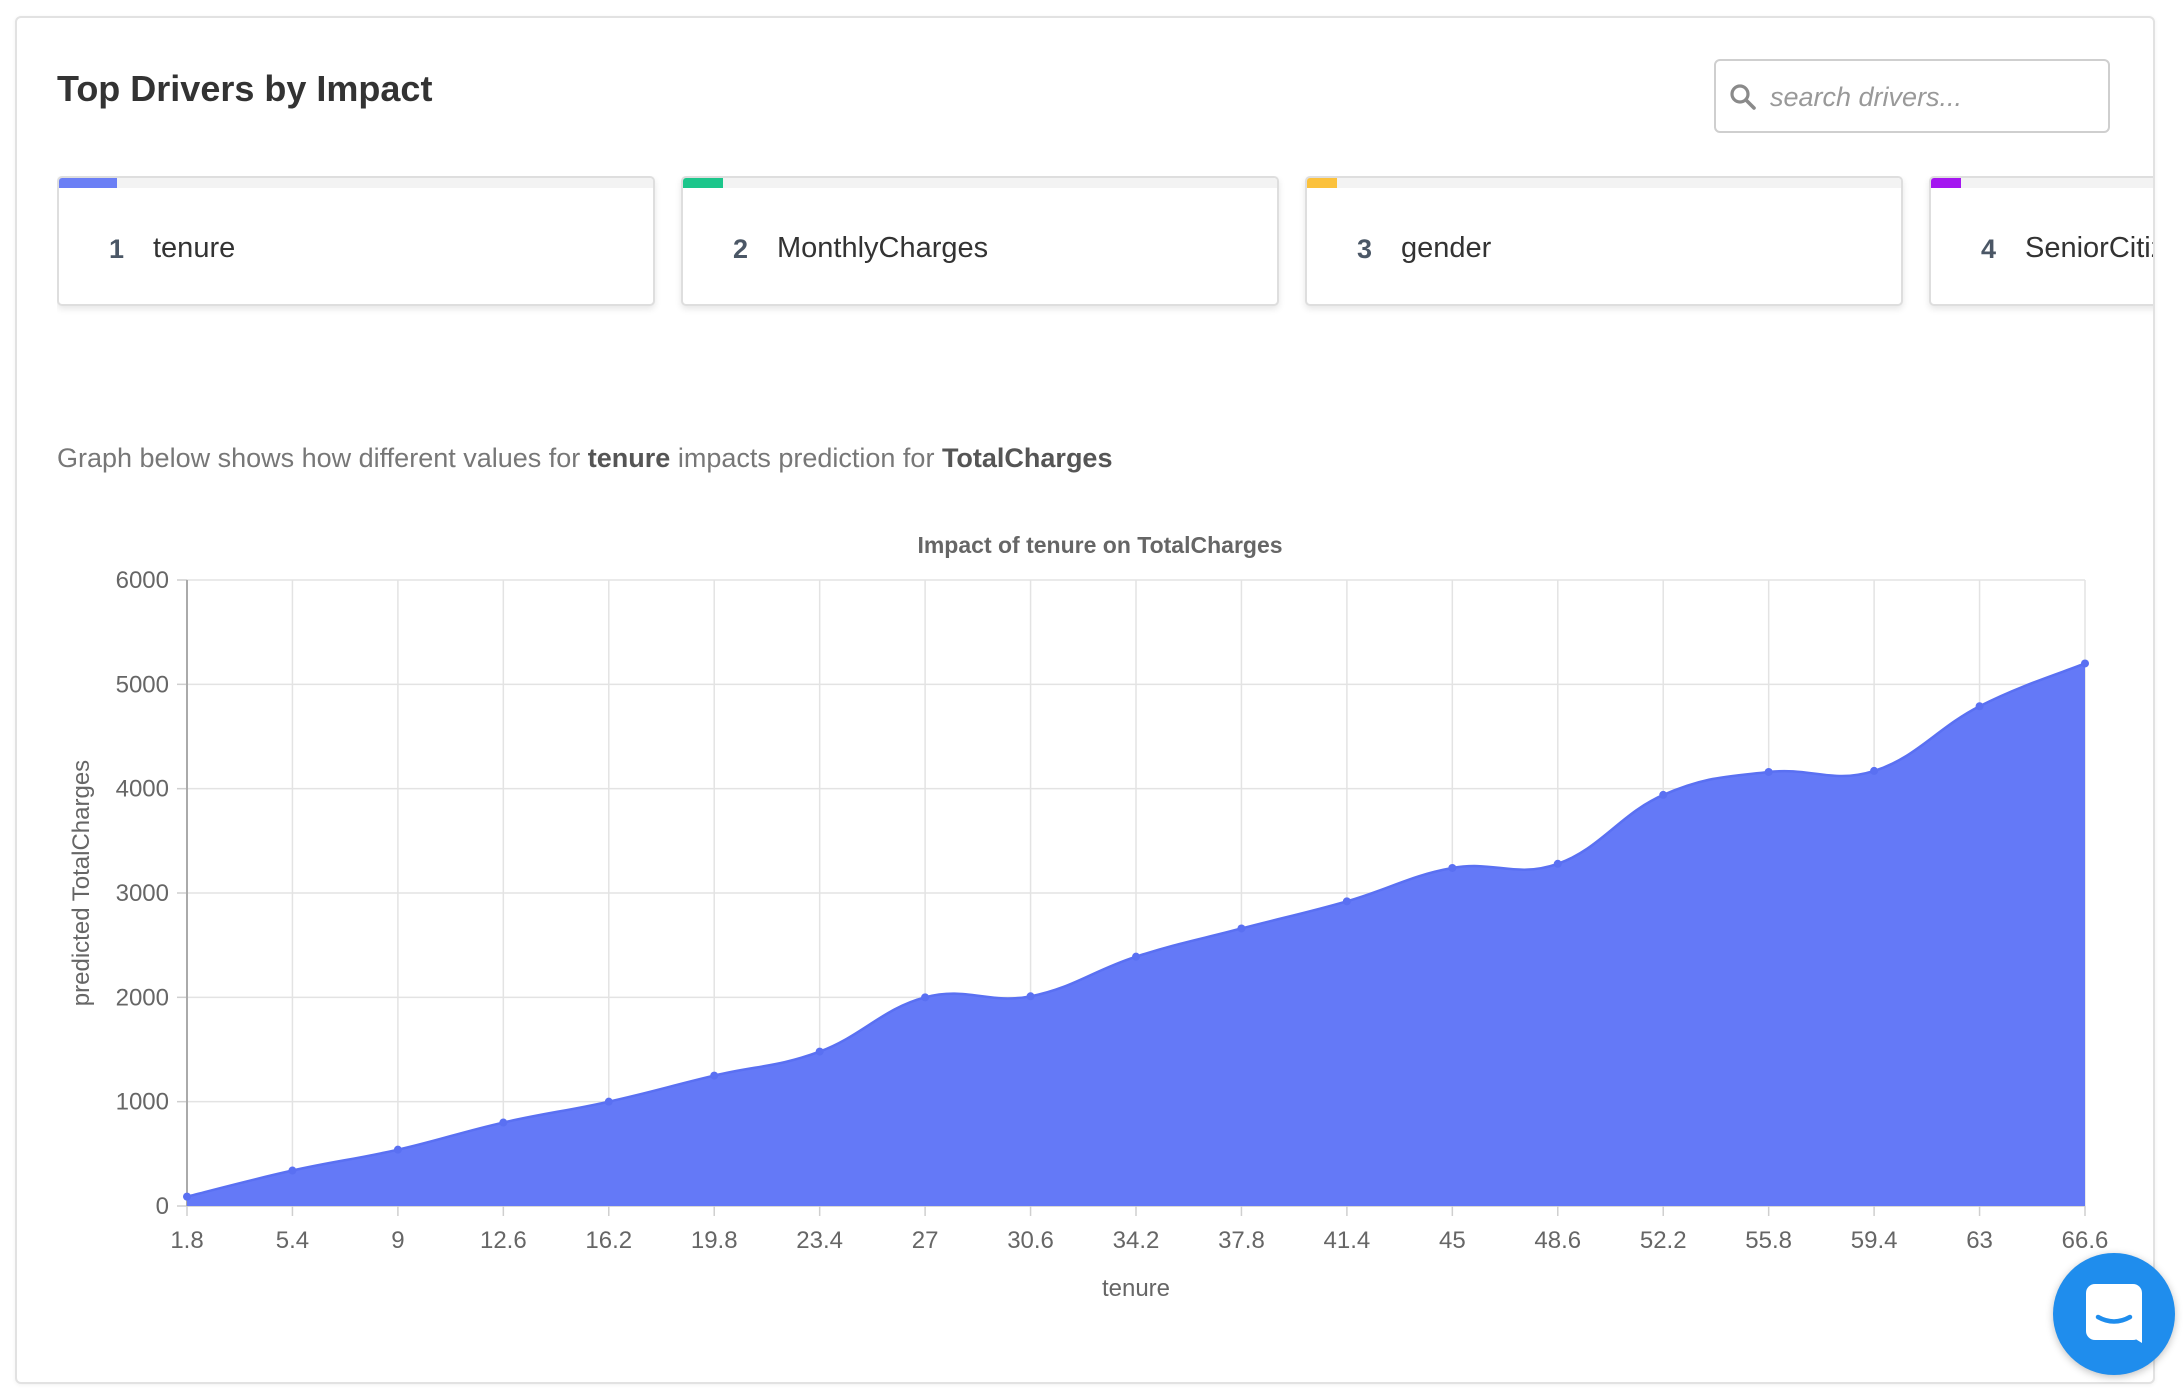 Image resolution: width=2184 pixels, height=1400 pixels. Describe the element at coordinates (883, 248) in the screenshot. I see `driver-name: MonthlyCharges` at that location.